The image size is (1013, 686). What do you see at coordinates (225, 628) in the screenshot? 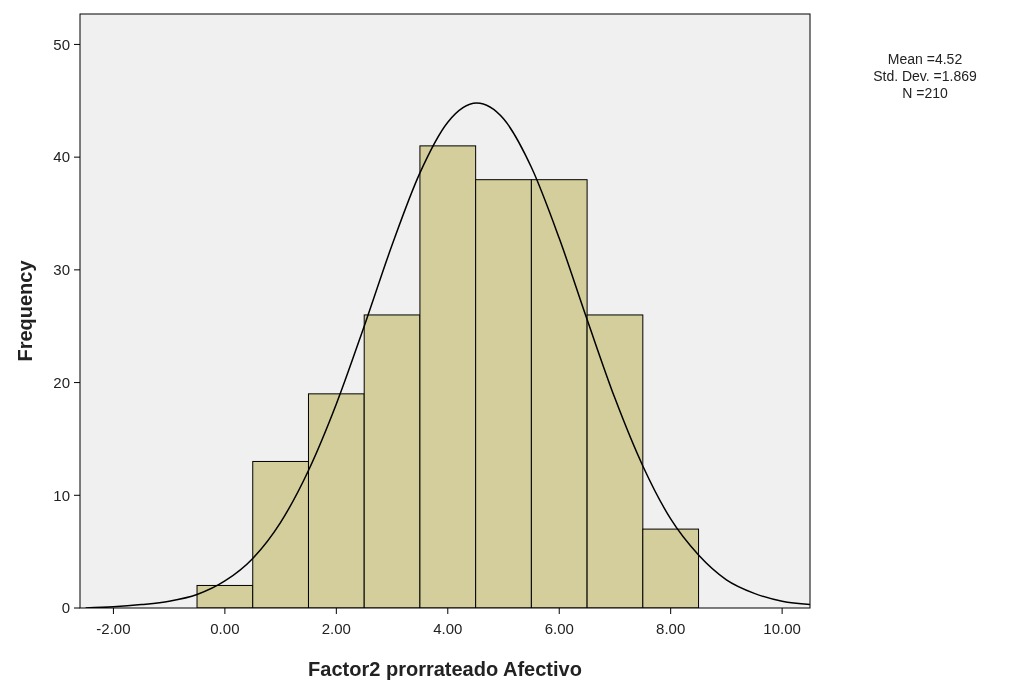
I see `x-tick-label: 0.00` at bounding box center [225, 628].